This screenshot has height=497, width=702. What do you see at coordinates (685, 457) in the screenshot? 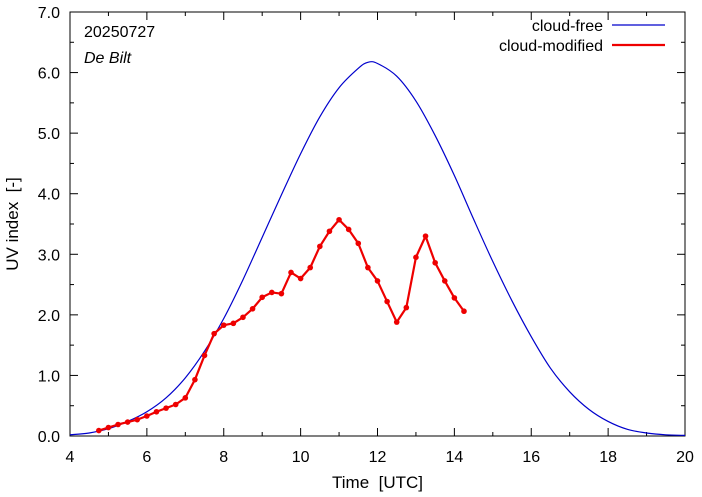
I see `x-tick-label: 20` at bounding box center [685, 457].